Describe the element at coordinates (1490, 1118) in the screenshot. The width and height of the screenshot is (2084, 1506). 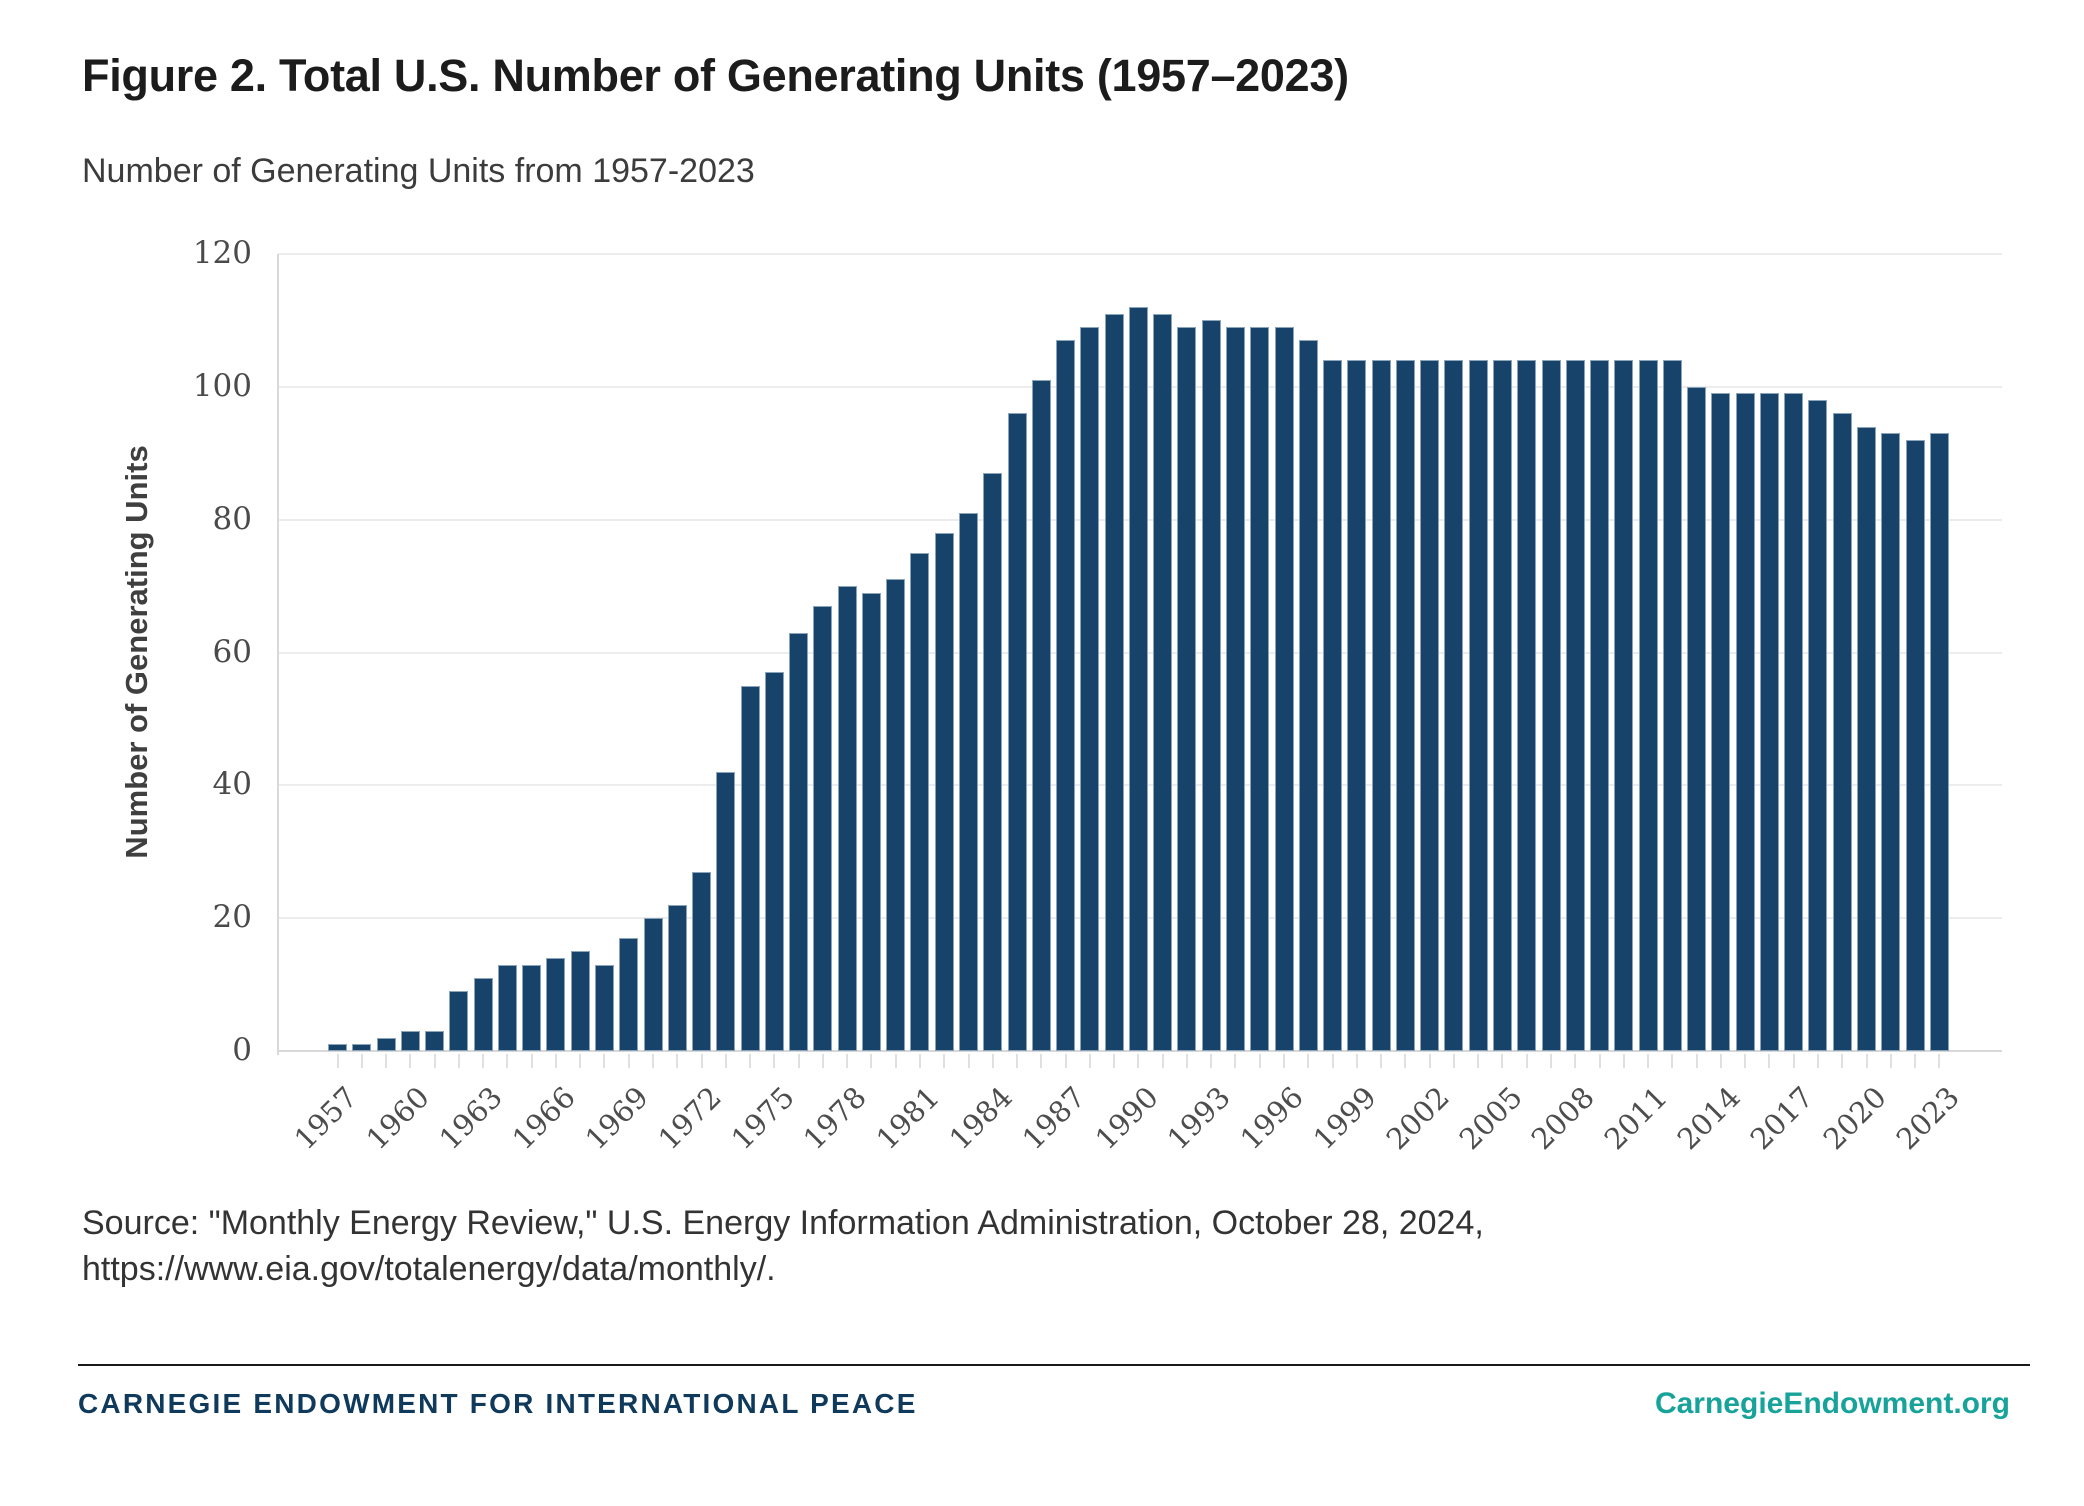
I see `x-tick-label-text: 2005` at that location.